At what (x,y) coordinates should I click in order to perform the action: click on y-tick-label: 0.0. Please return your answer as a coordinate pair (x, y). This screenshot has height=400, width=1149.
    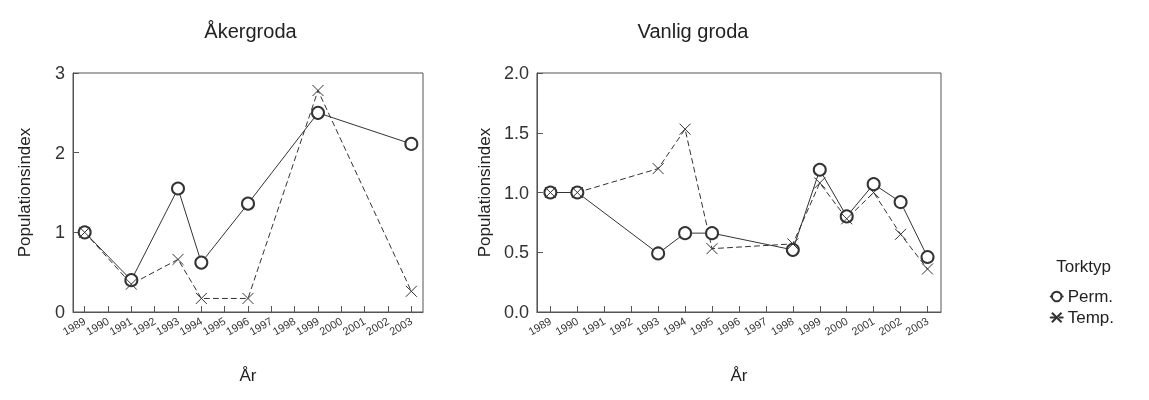
    Looking at the image, I should click on (516, 312).